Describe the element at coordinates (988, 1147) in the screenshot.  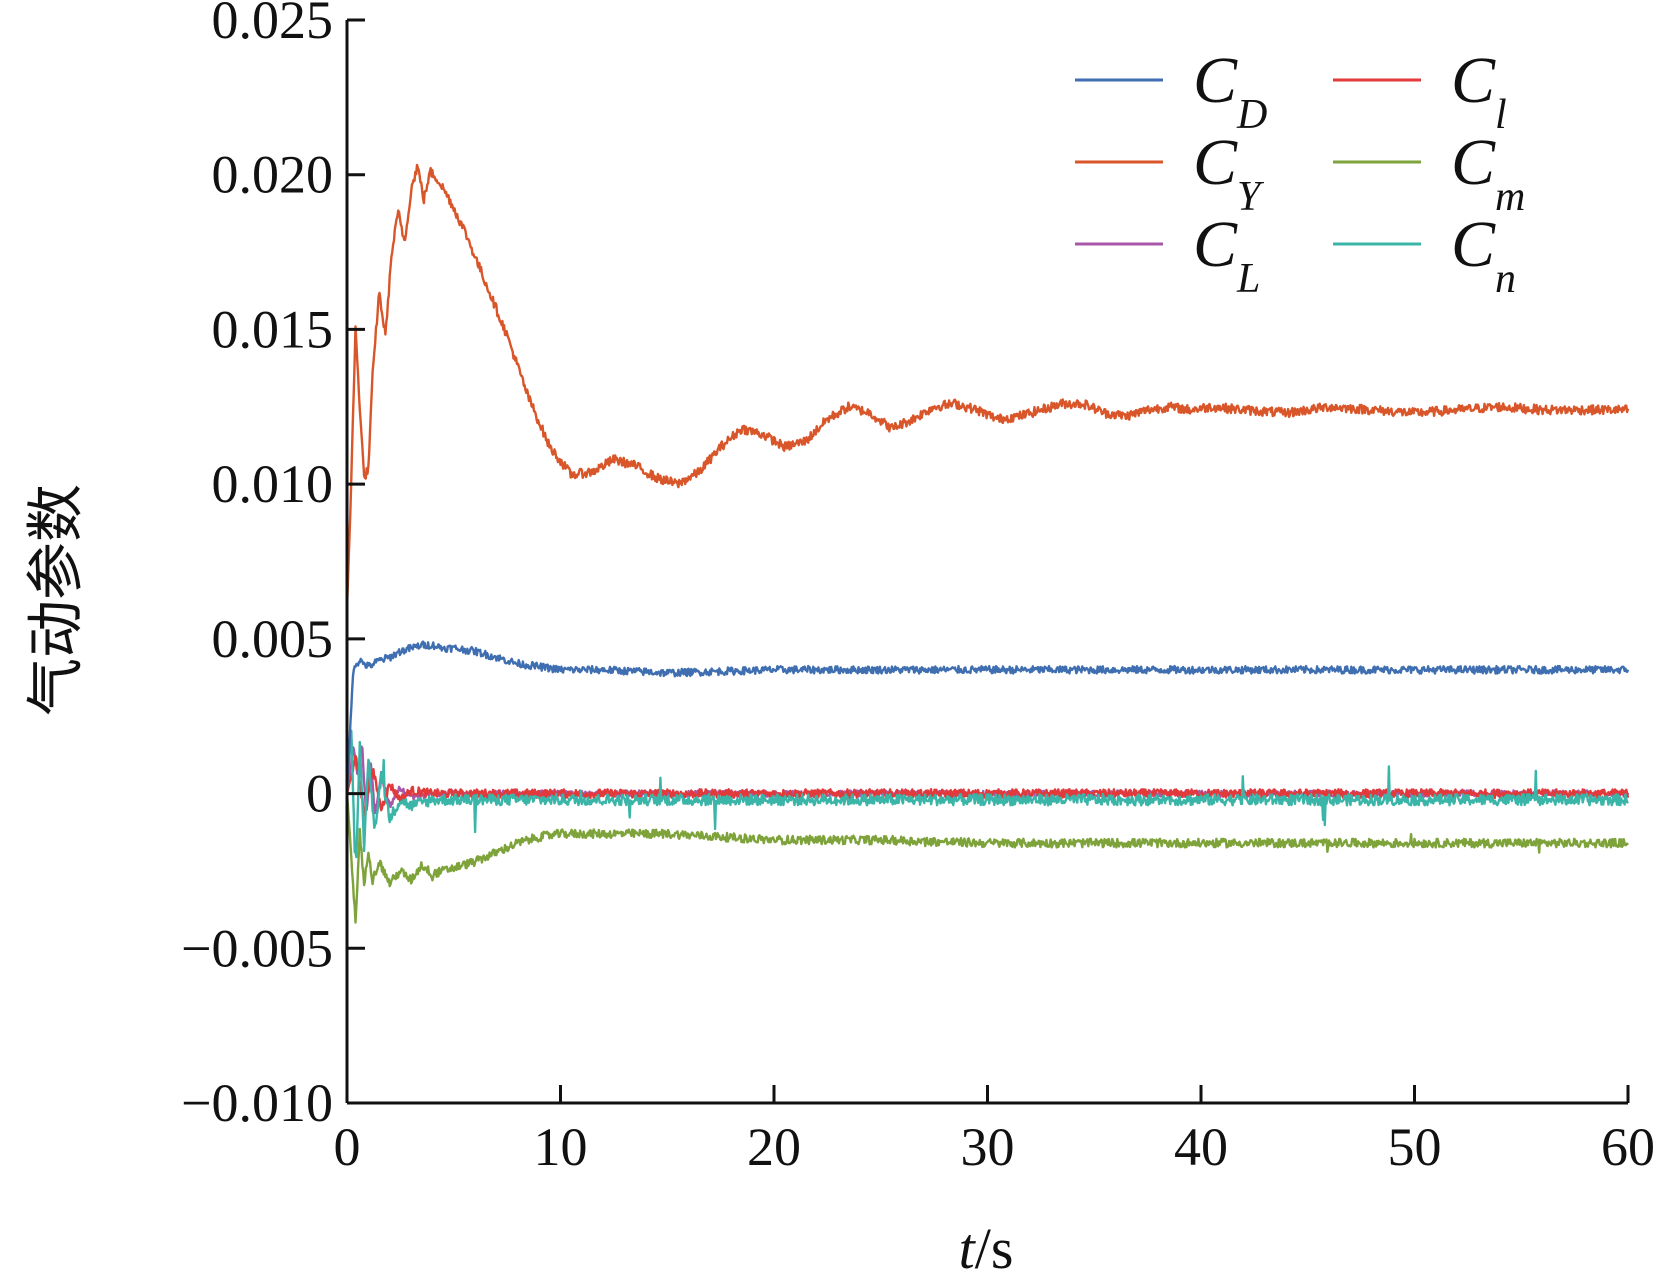
I see `x-tick-label: 30` at that location.